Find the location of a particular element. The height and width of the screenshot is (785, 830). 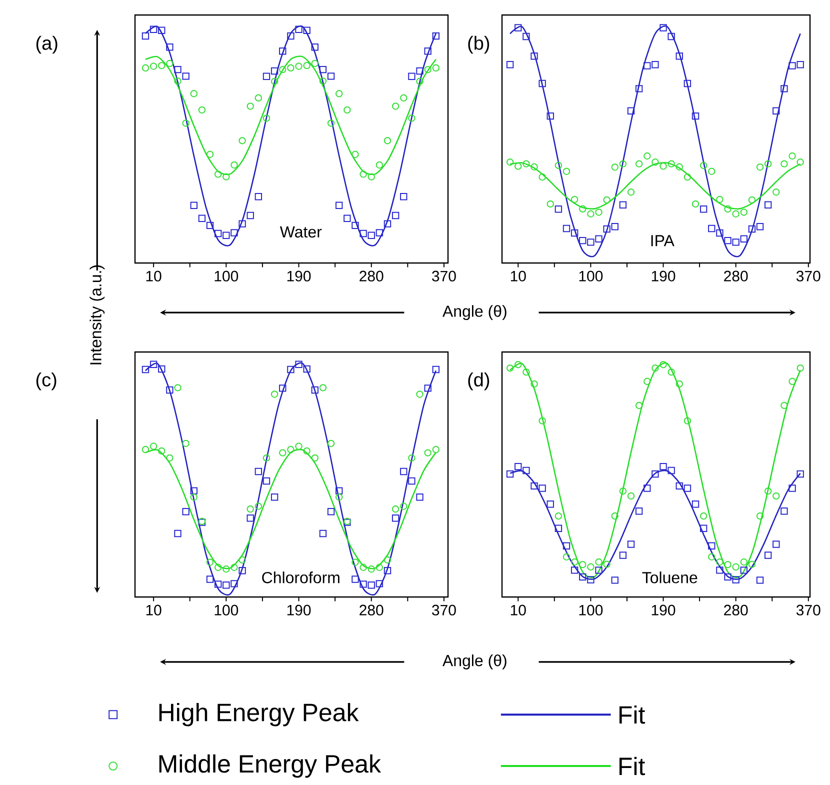

x-tick-label: 190 is located at coordinates (299, 610).